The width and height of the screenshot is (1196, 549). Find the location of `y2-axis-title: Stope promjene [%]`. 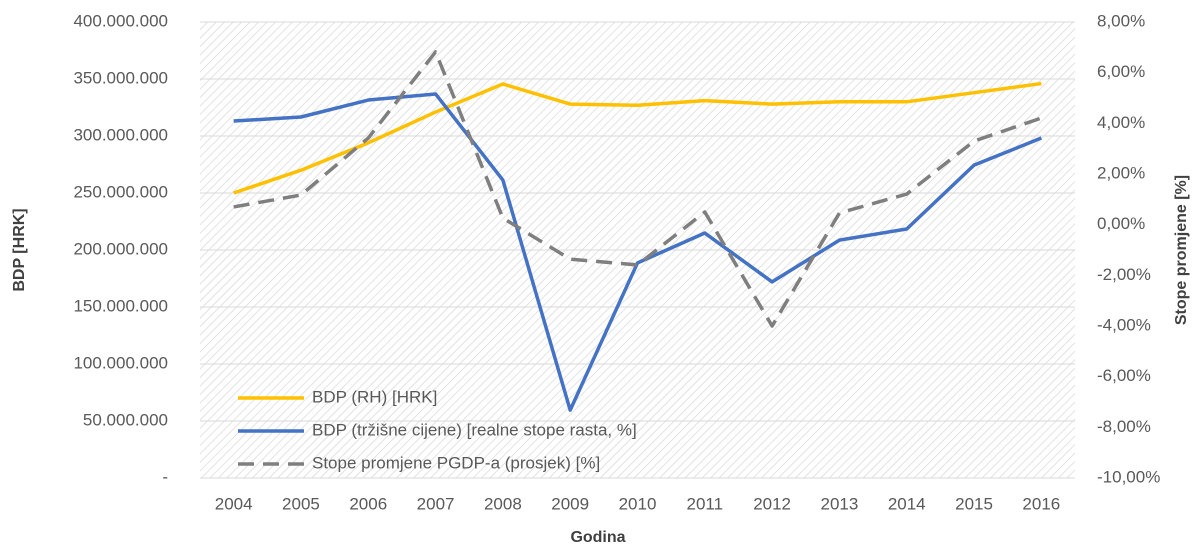

y2-axis-title: Stope promjene [%] is located at coordinates (1181, 250).